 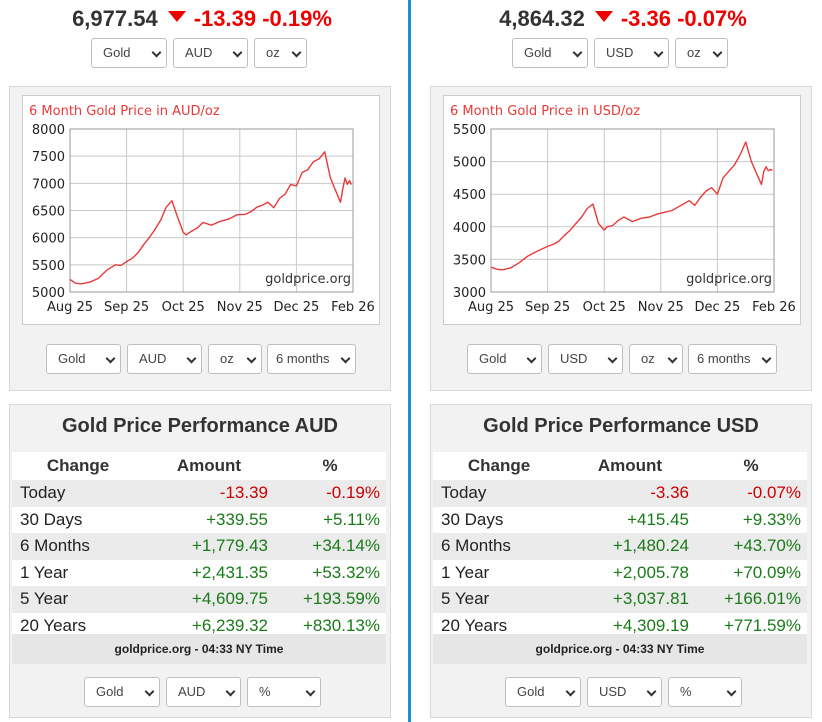 I want to click on chart-currency-select: AUD, so click(x=164, y=359).